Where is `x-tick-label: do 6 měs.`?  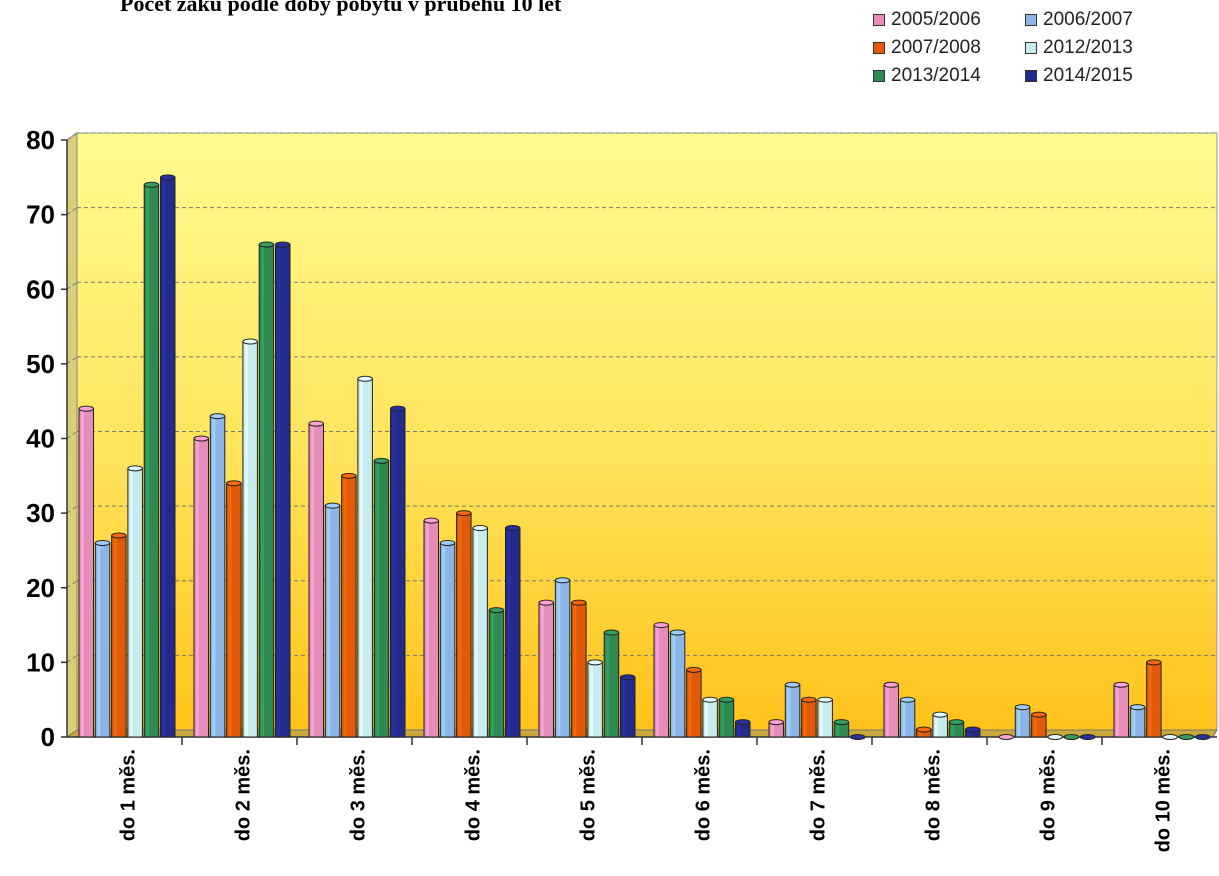 x-tick-label: do 6 měs. is located at coordinates (704, 795).